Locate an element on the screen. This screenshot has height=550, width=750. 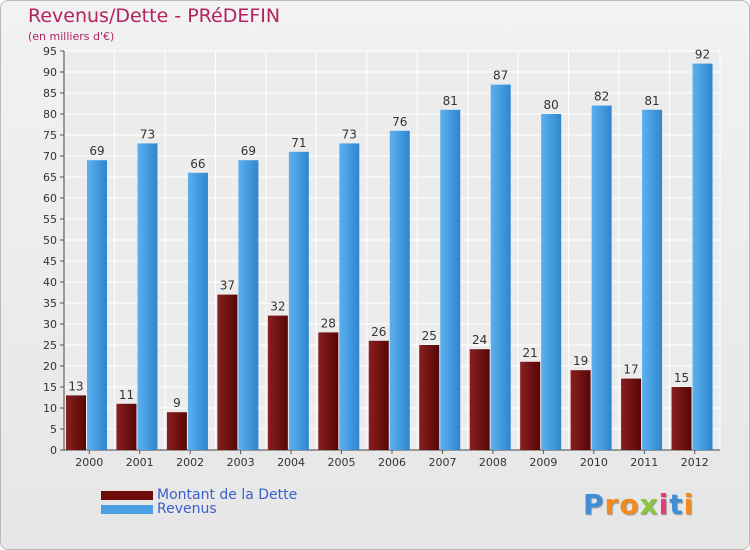
data-label-dette: 37 is located at coordinates (227, 286).